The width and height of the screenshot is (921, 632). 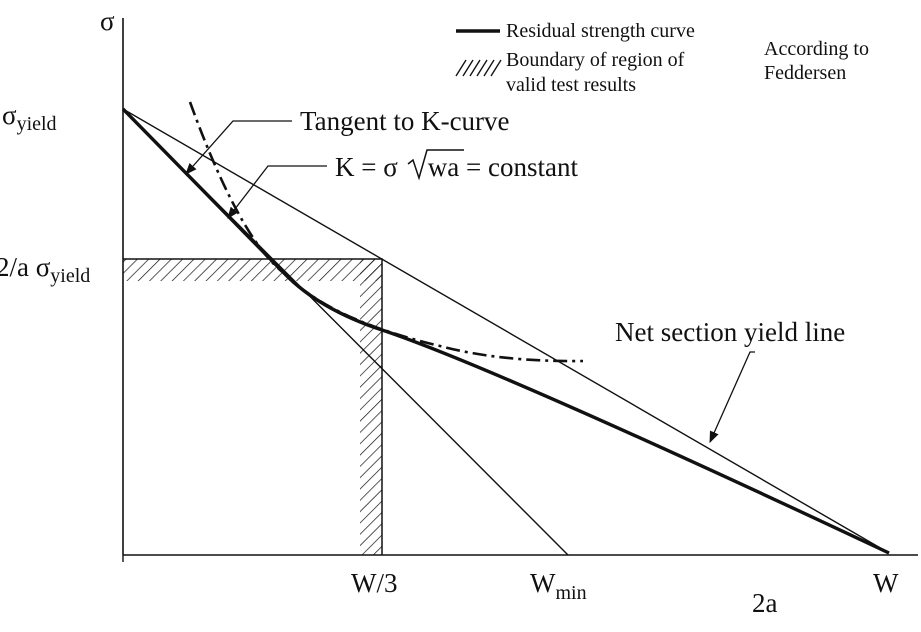 I want to click on y-axis-label: σ, so click(x=107, y=21).